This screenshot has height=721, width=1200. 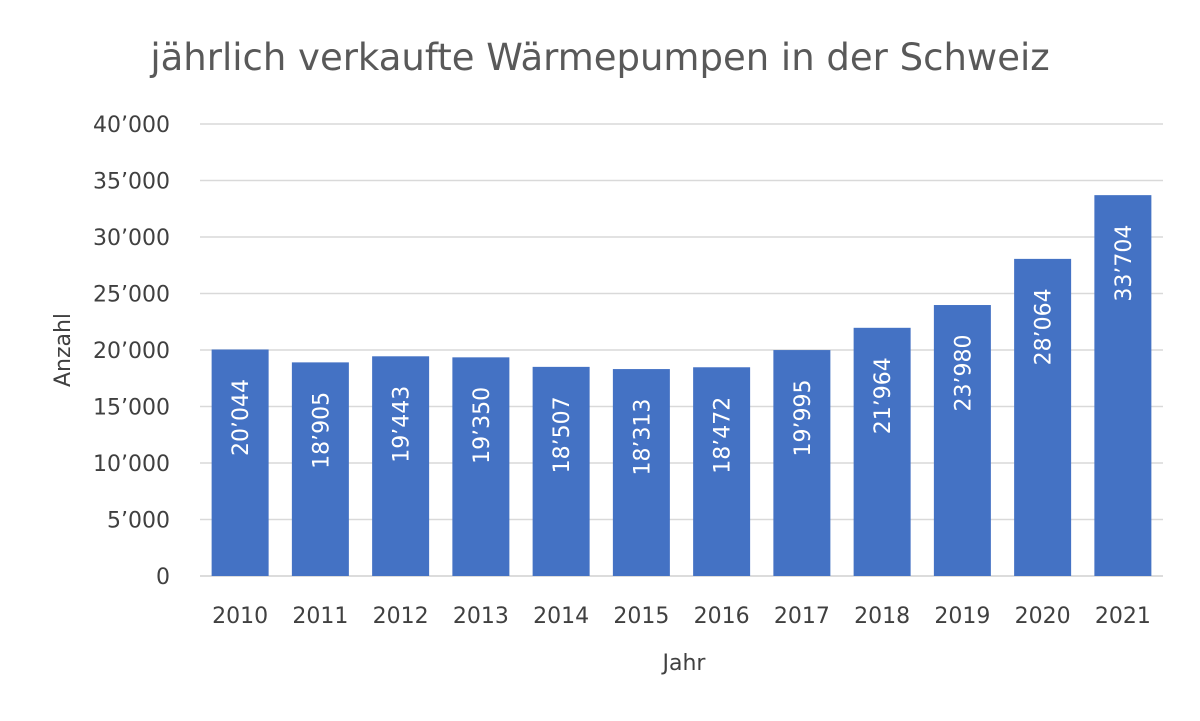 I want to click on y-axis-title: Anzahl, so click(x=63, y=350).